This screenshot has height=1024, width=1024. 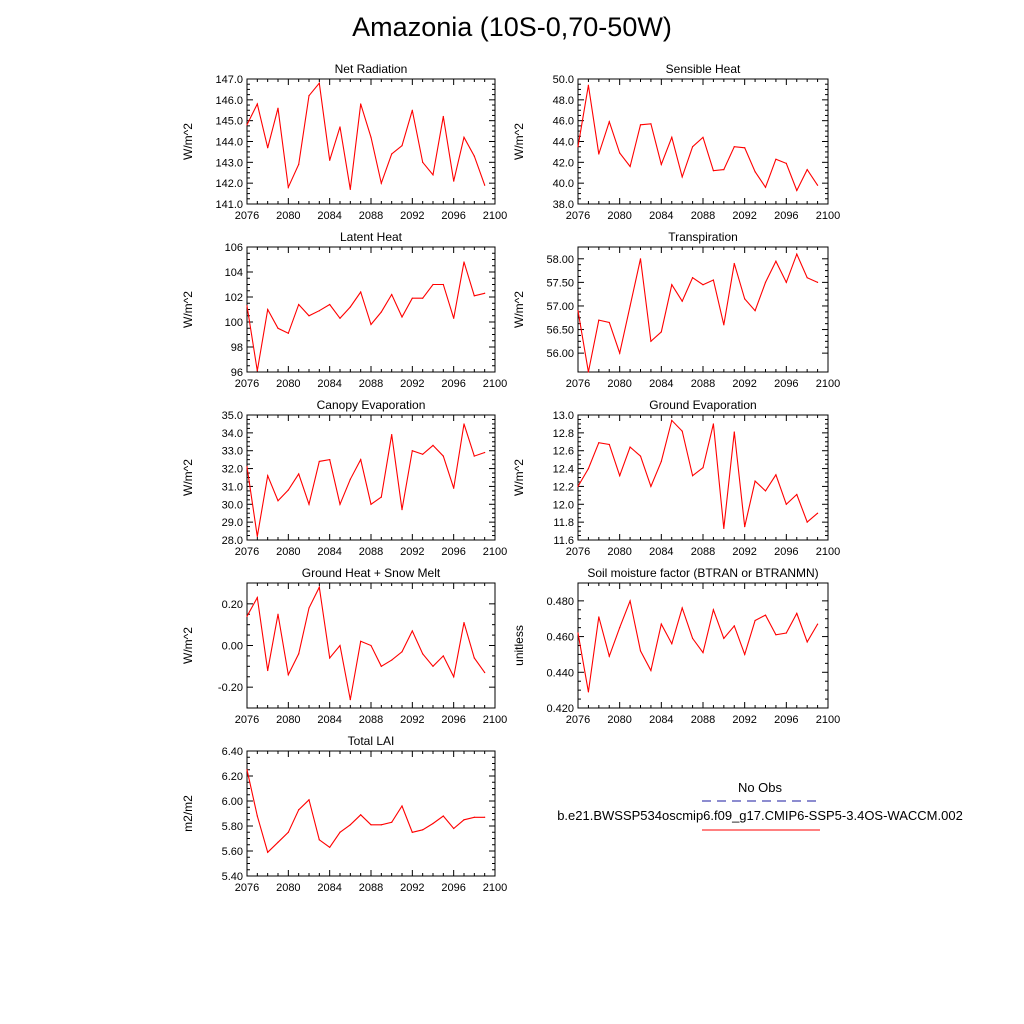 What do you see at coordinates (229, 101) in the screenshot?
I see `y-tick-label: 146.0` at bounding box center [229, 101].